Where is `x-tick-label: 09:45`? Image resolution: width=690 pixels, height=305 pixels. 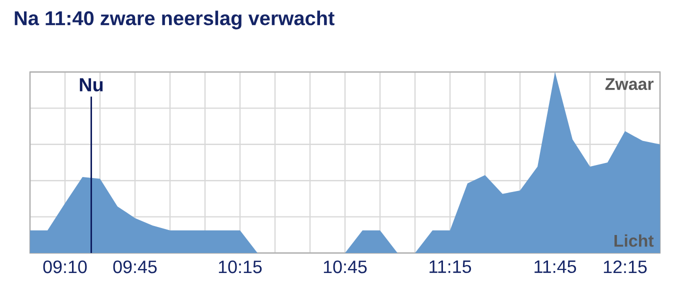 x-tick-label: 09:45 is located at coordinates (135, 267).